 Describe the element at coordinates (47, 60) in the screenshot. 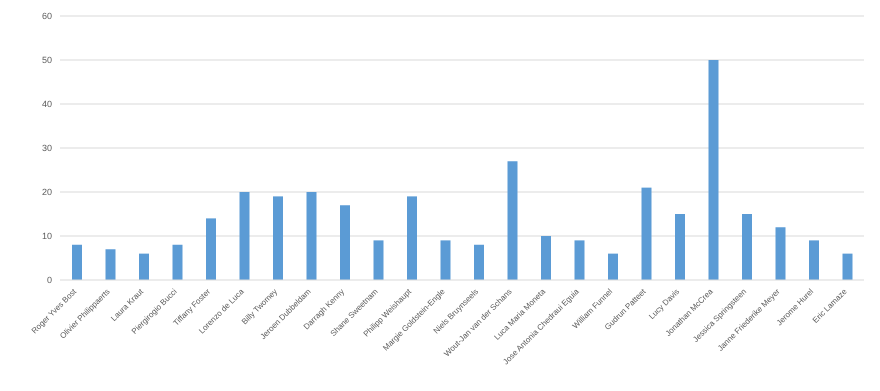

I see `y-tick-label: 50` at that location.